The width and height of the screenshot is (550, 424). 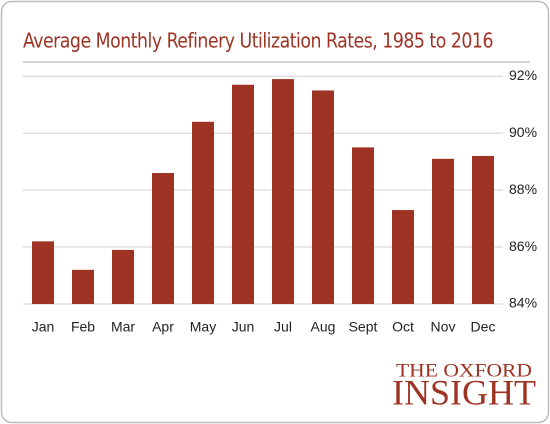 I want to click on y-tick-label: 84%, so click(x=523, y=303).